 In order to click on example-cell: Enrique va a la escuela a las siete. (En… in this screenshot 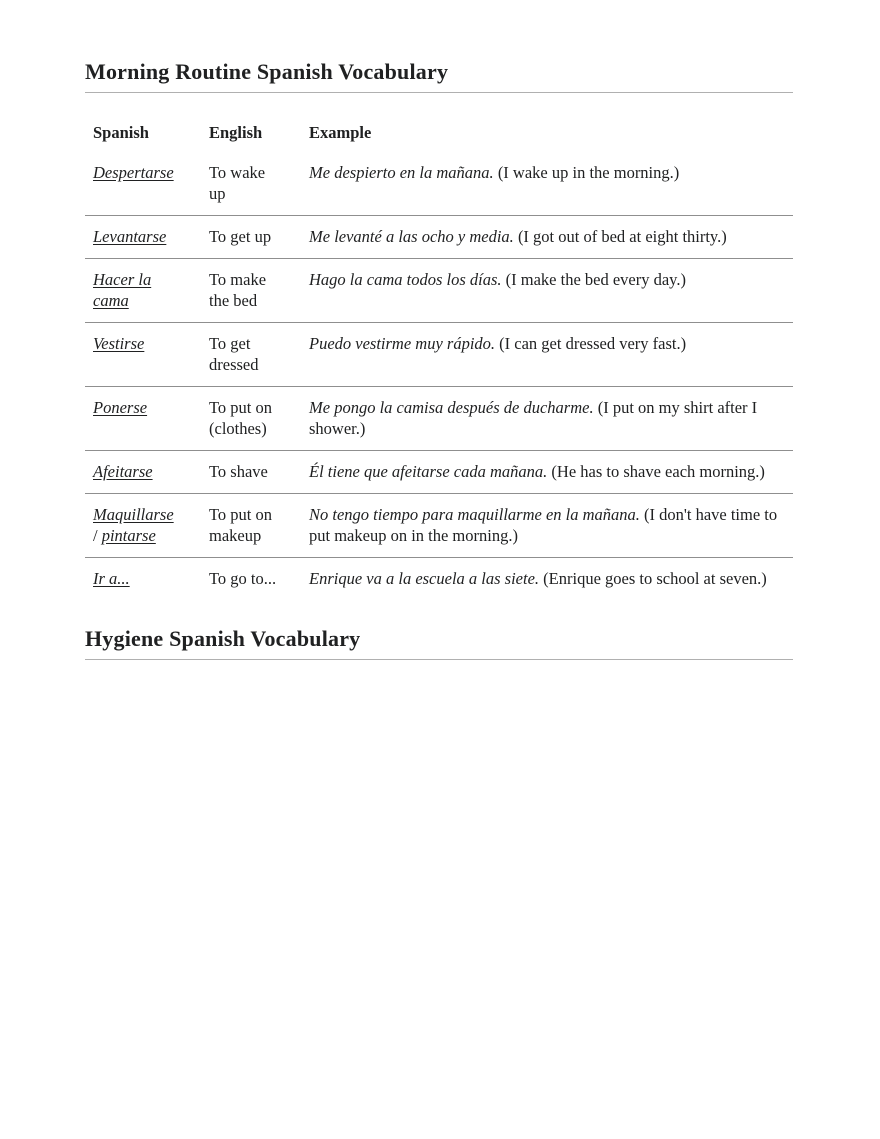, I will do `click(547, 578)`.